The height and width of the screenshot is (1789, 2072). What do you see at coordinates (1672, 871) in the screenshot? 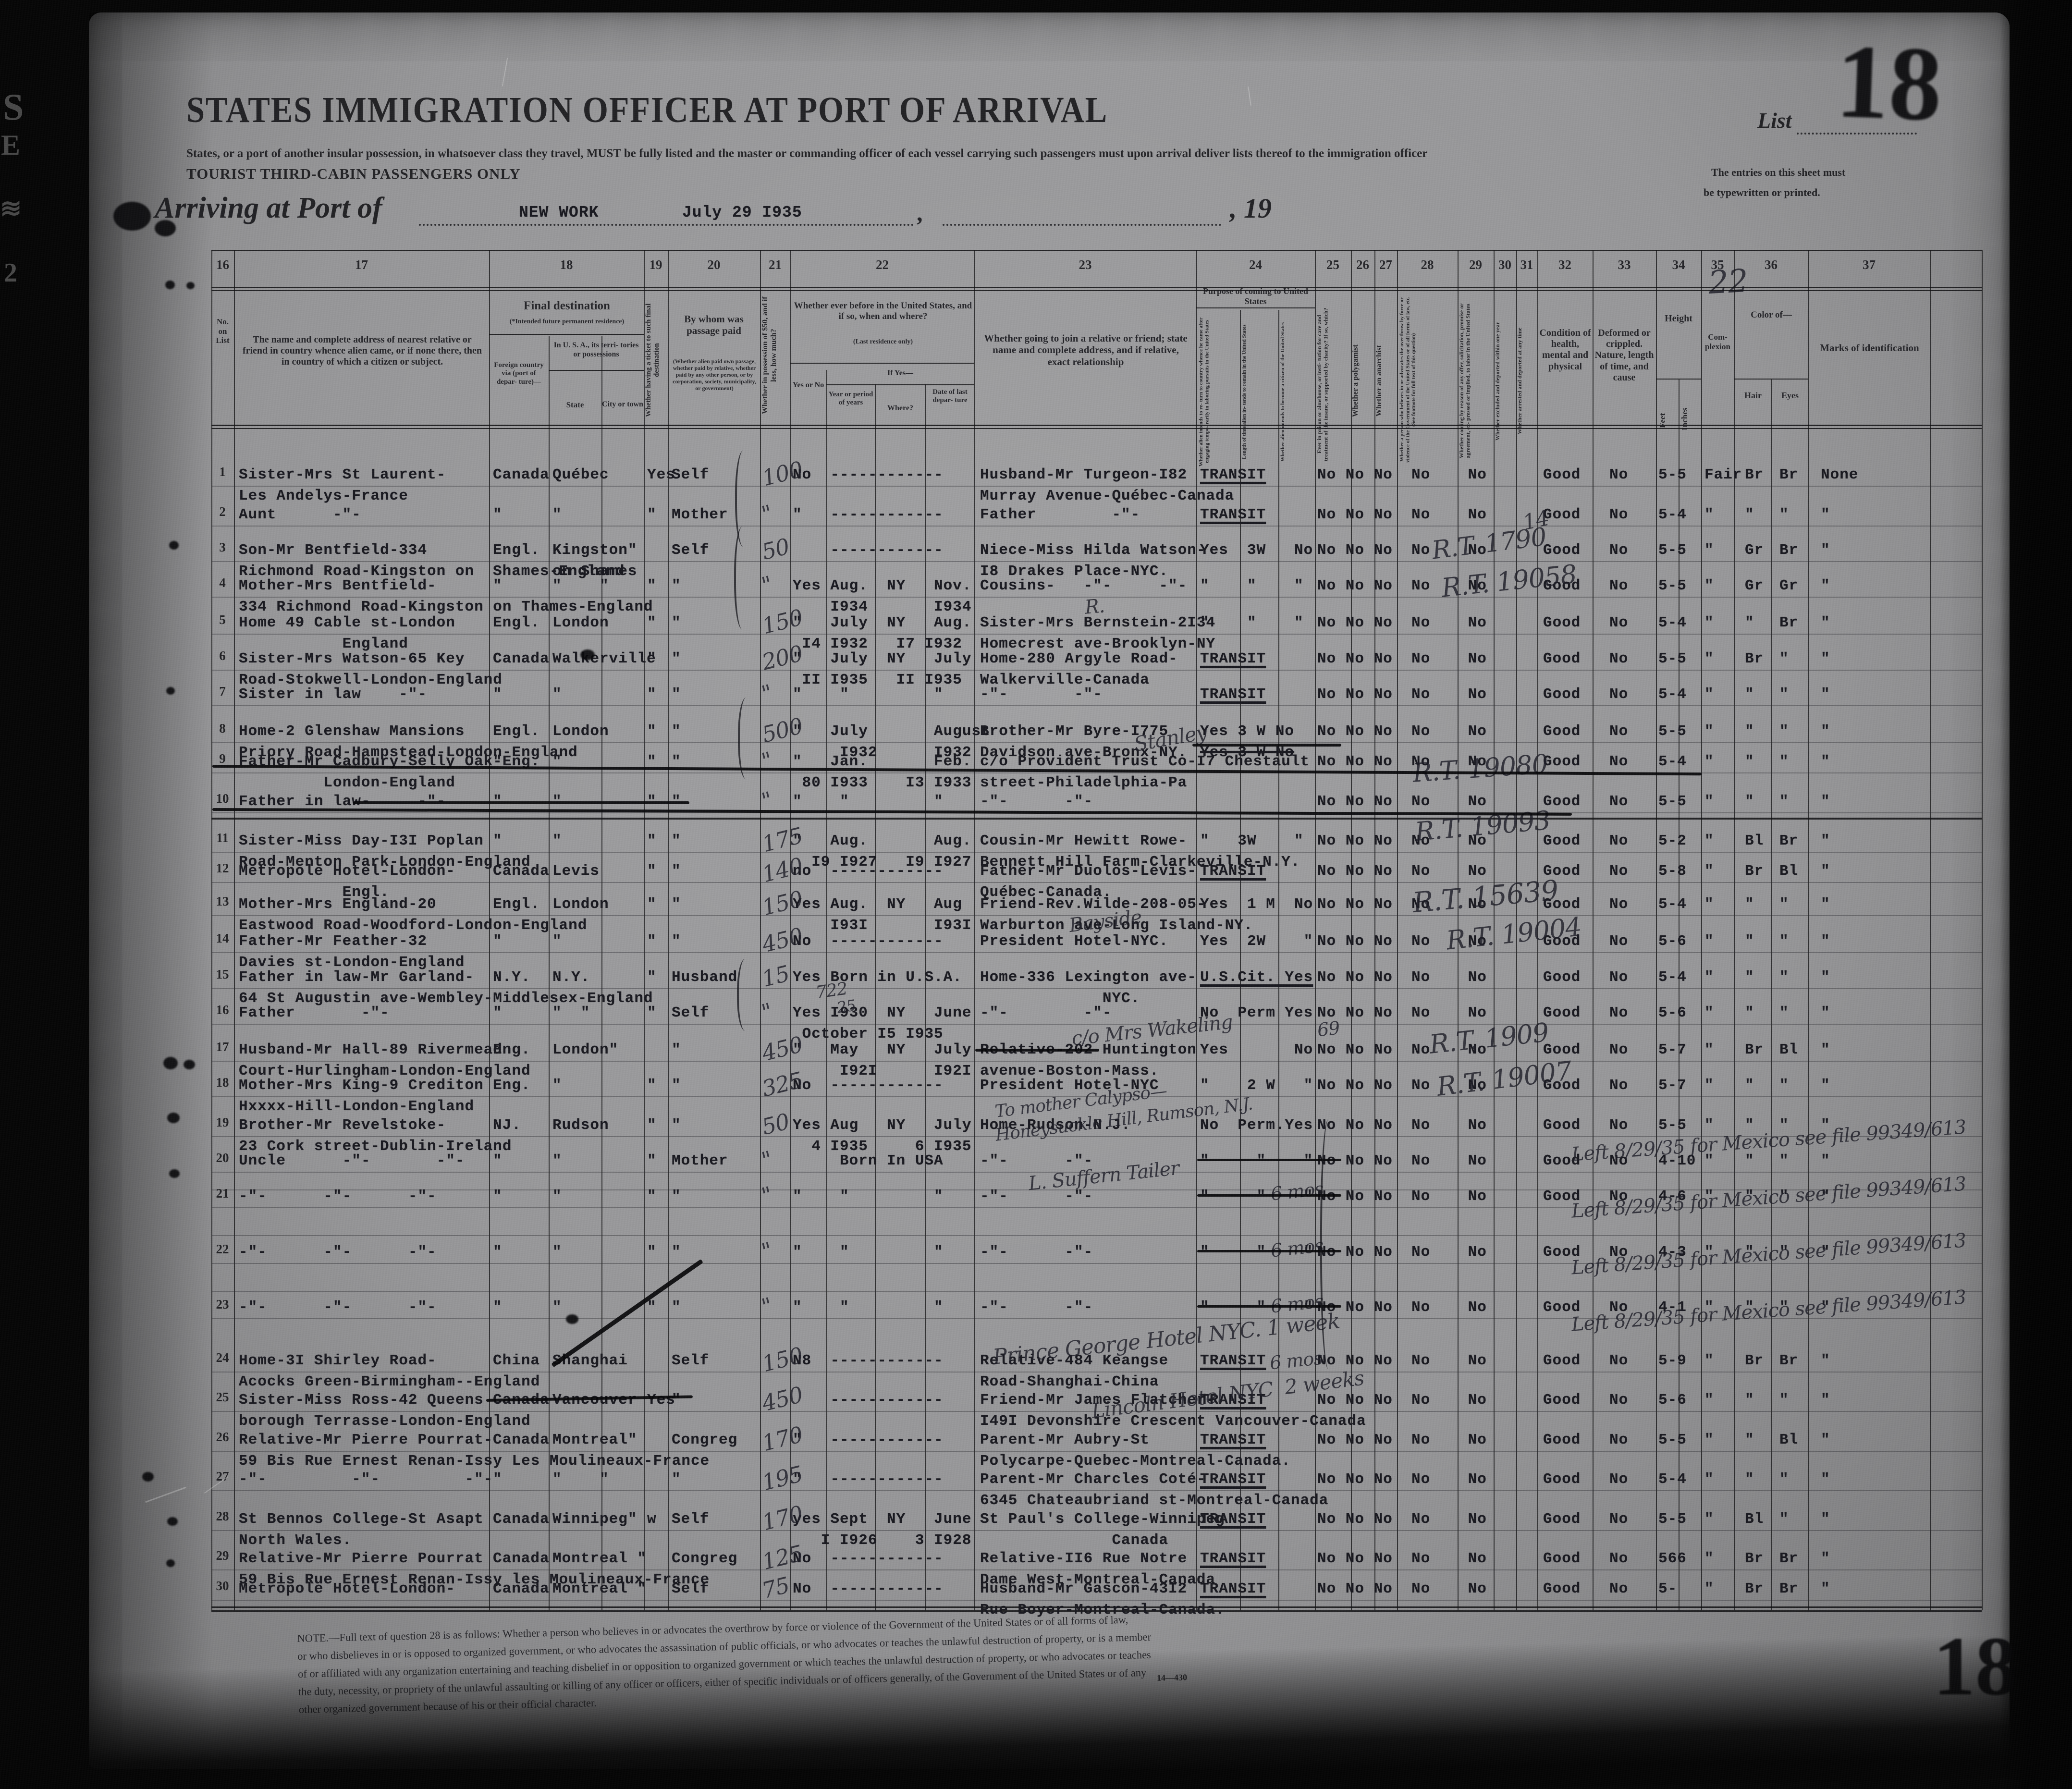
I see `cell-height: 5-8` at bounding box center [1672, 871].